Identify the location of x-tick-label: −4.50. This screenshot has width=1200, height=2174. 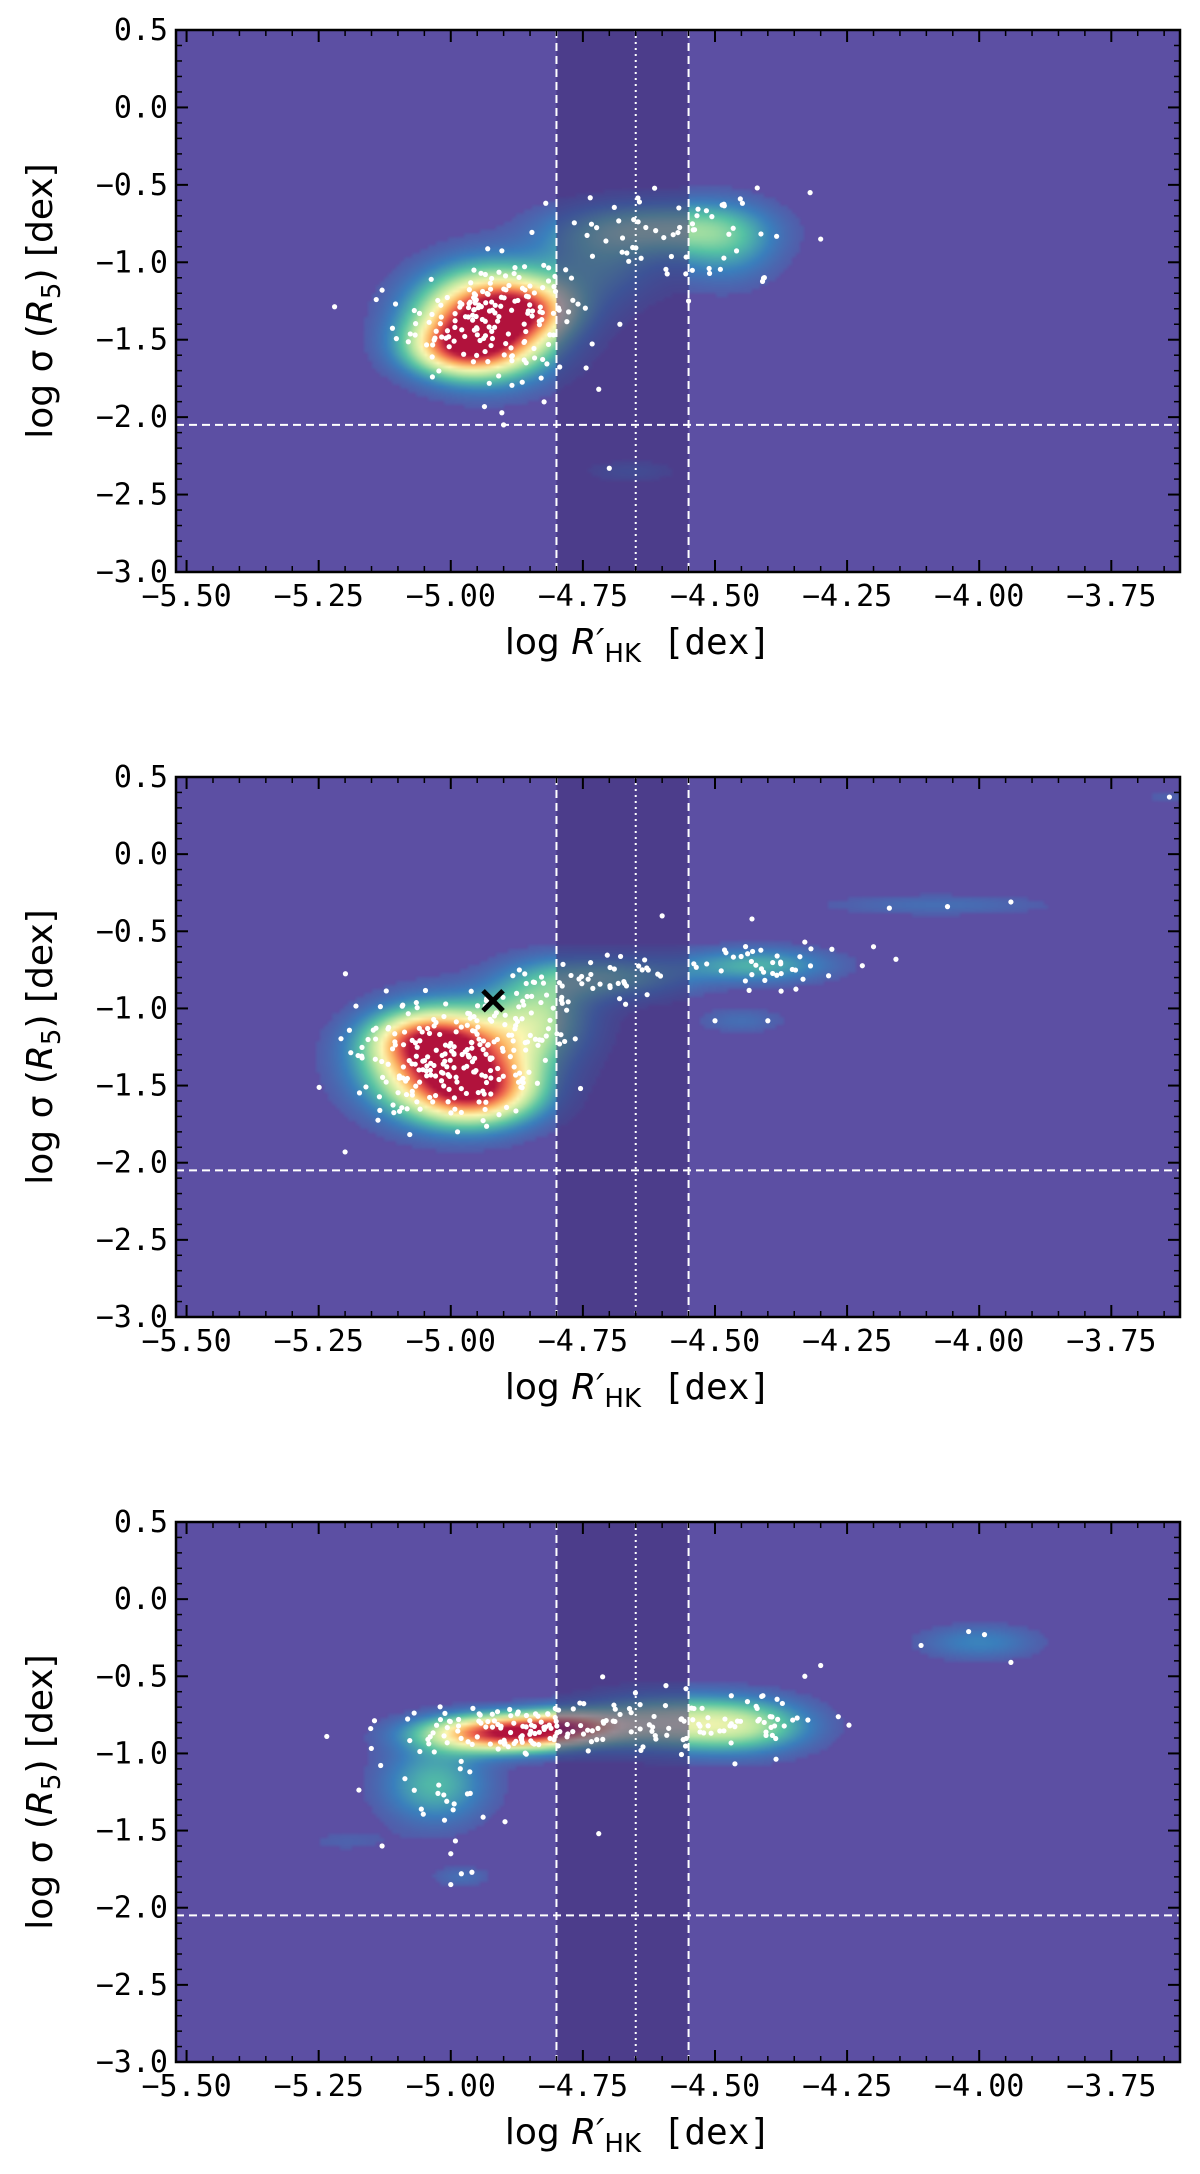
(715, 2086).